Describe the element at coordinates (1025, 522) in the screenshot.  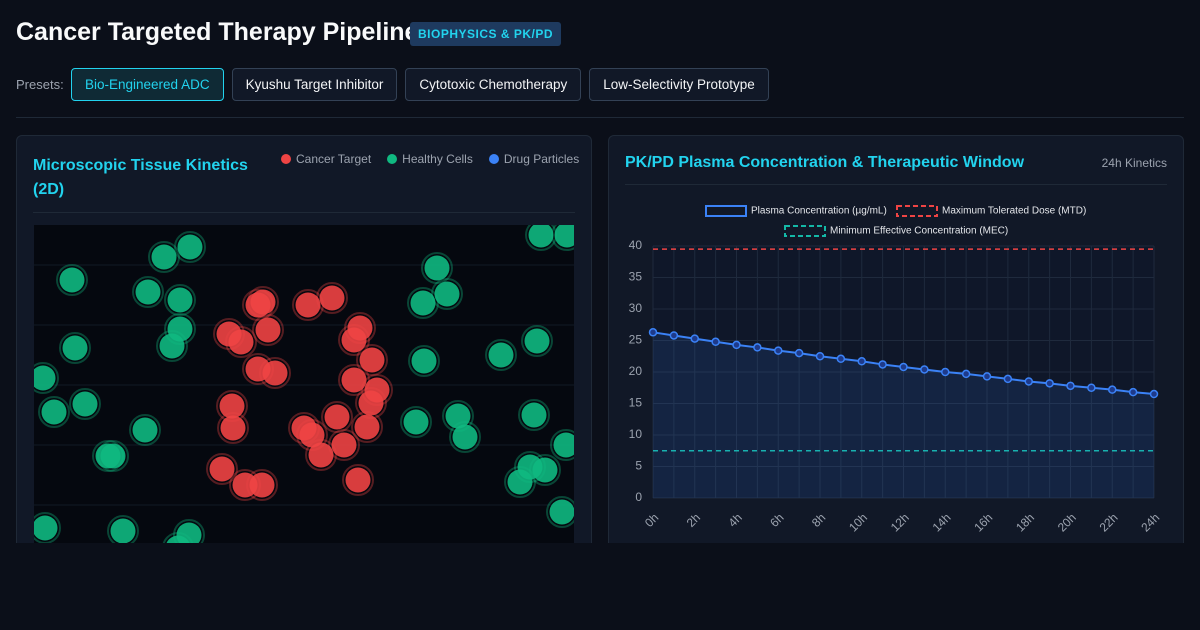
I see `x-tick-label: 18h` at that location.